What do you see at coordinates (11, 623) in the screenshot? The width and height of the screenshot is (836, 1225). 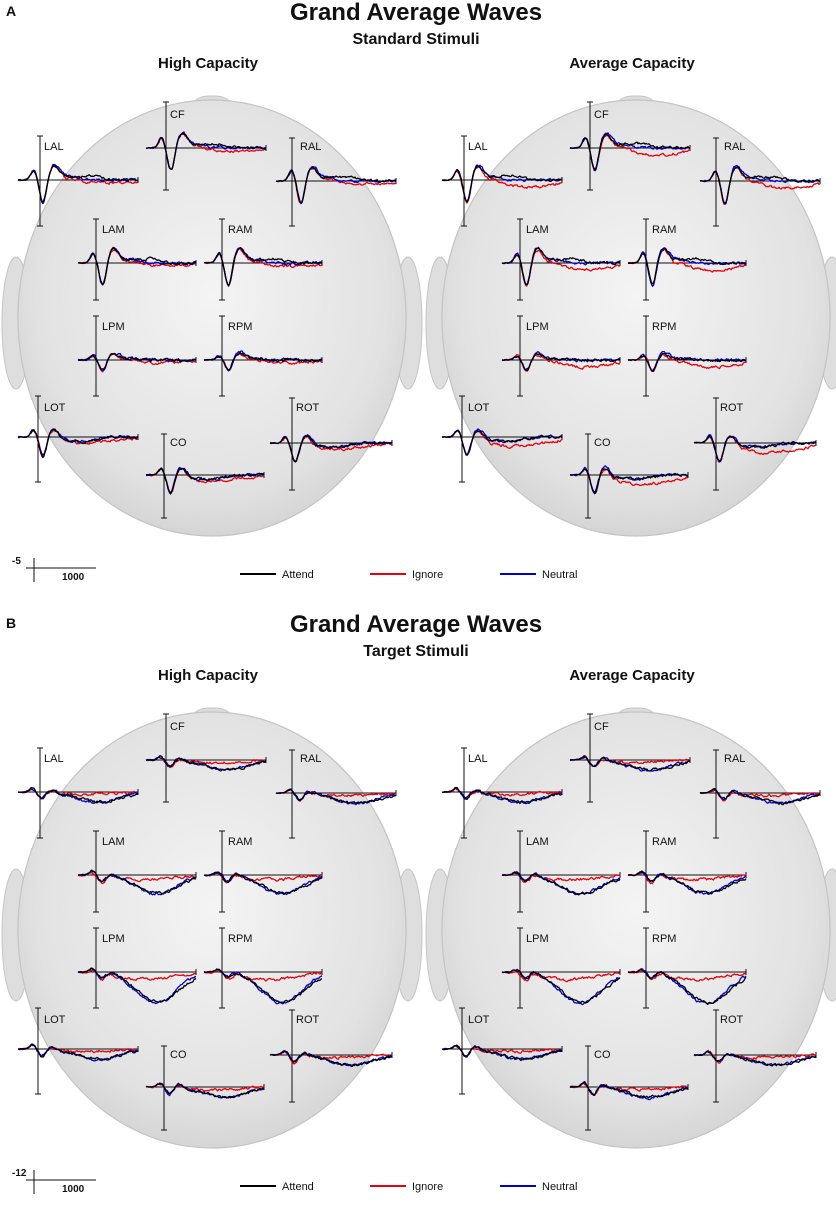 I see `panel-letter: B` at bounding box center [11, 623].